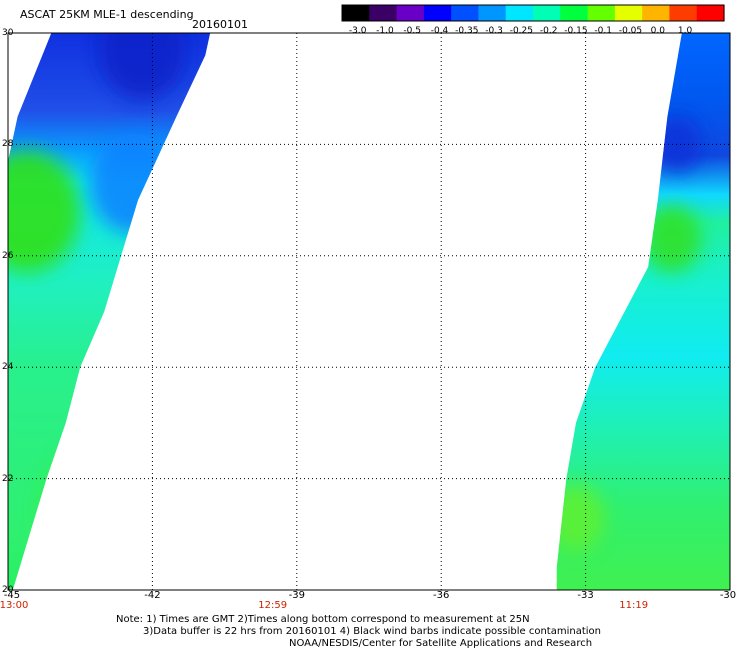 This screenshot has height=650, width=740. I want to click on y-tick-label: 28, so click(8, 144).